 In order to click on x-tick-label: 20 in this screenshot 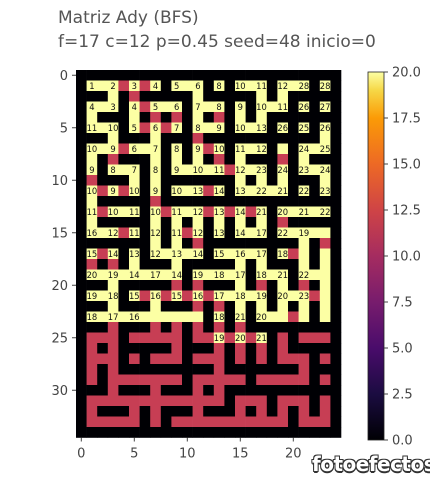, I will do `click(293, 454)`.